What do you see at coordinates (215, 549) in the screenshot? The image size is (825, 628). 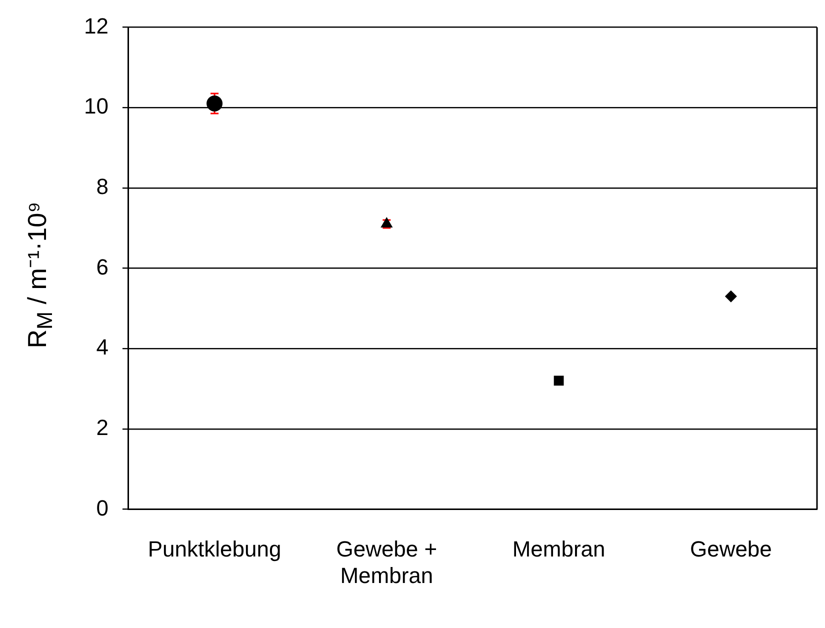 I see `x-tick-label: Punktklebung` at bounding box center [215, 549].